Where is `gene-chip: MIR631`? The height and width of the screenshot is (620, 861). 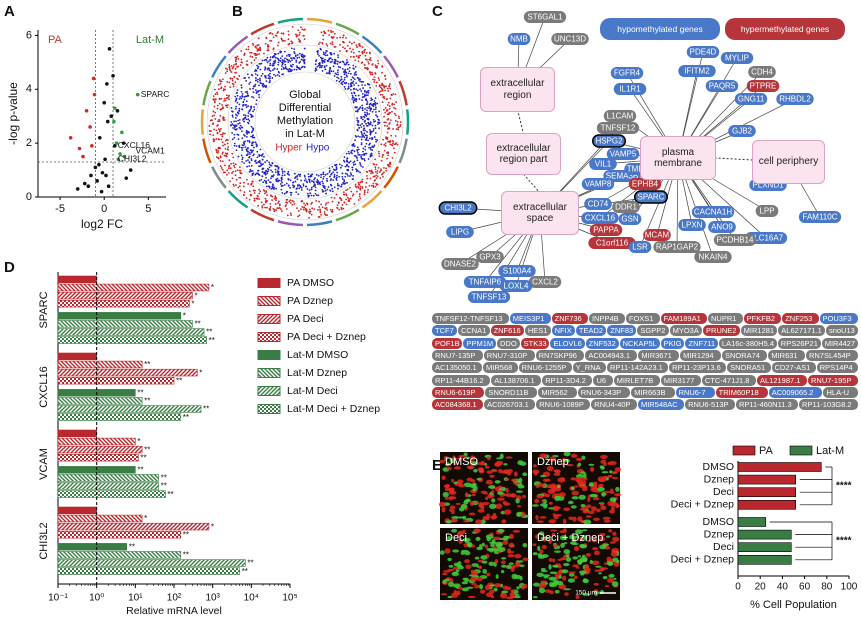 gene-chip: MIR631 is located at coordinates (786, 355).